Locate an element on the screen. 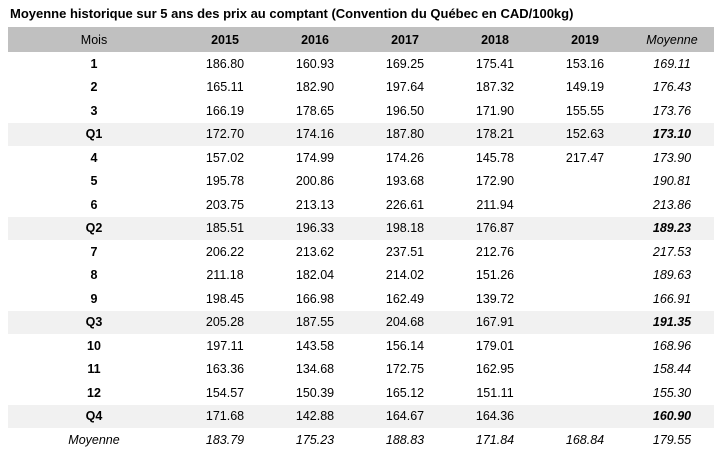  cell-value: 166.98 is located at coordinates (315, 298).